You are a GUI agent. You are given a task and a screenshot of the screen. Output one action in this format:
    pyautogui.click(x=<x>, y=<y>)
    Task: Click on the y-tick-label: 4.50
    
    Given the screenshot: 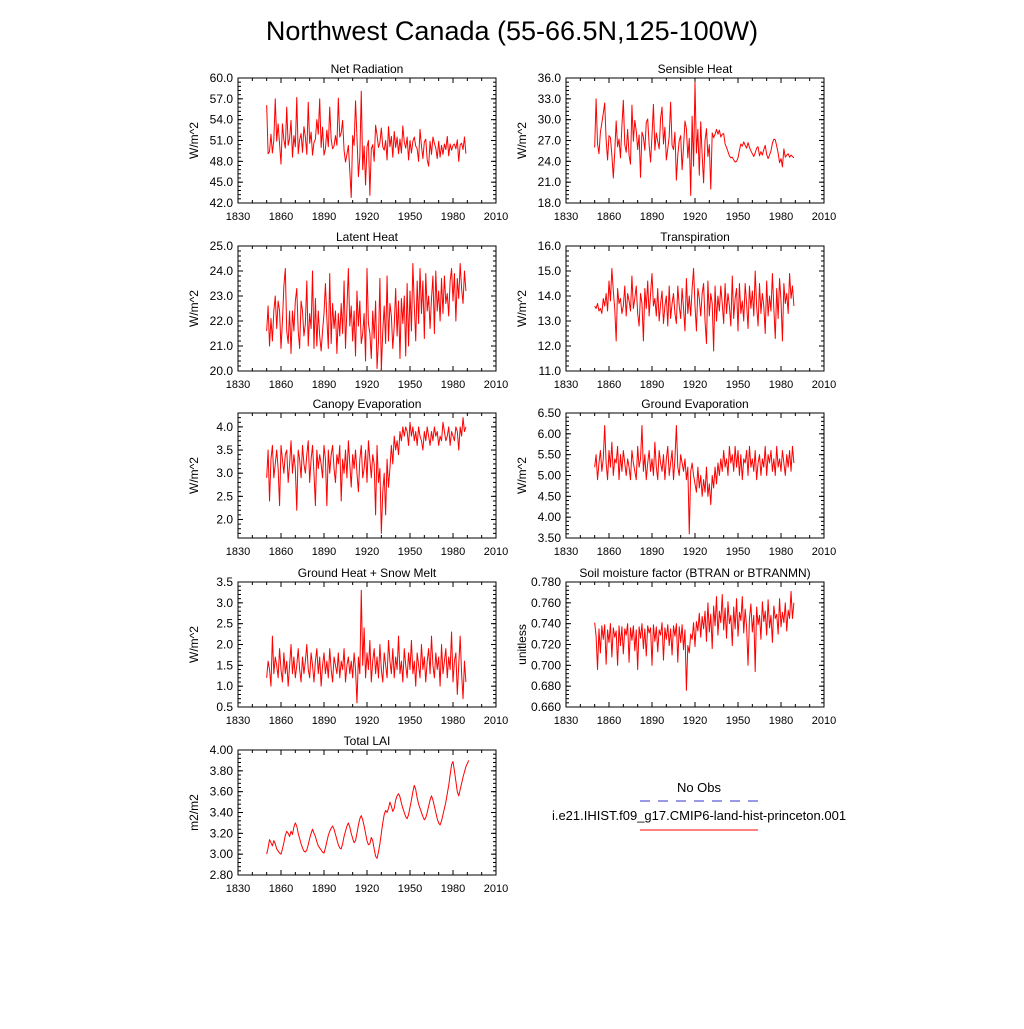 What is the action you would take?
    pyautogui.click(x=550, y=496)
    